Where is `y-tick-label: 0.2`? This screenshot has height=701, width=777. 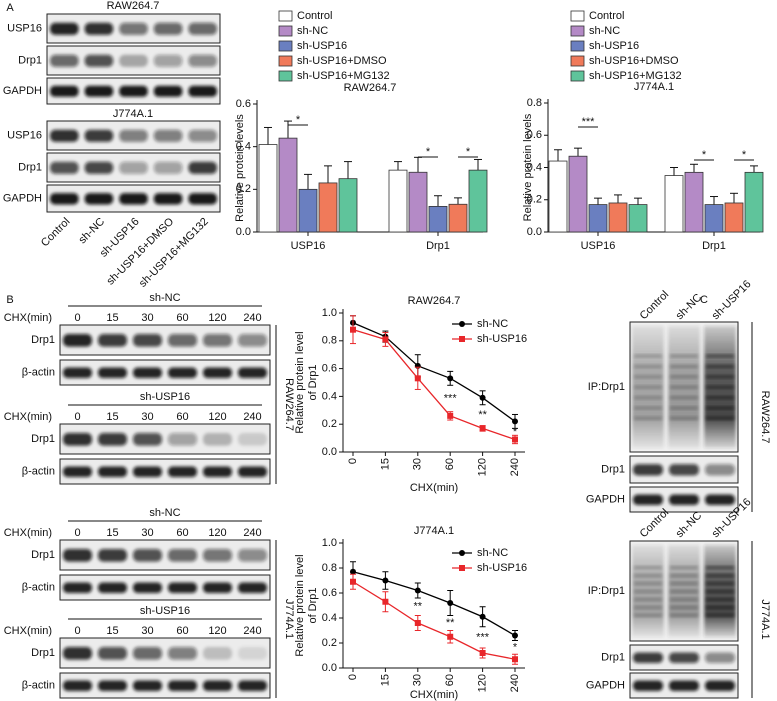
y-tick-label: 0.2 is located at coordinates (329, 643).